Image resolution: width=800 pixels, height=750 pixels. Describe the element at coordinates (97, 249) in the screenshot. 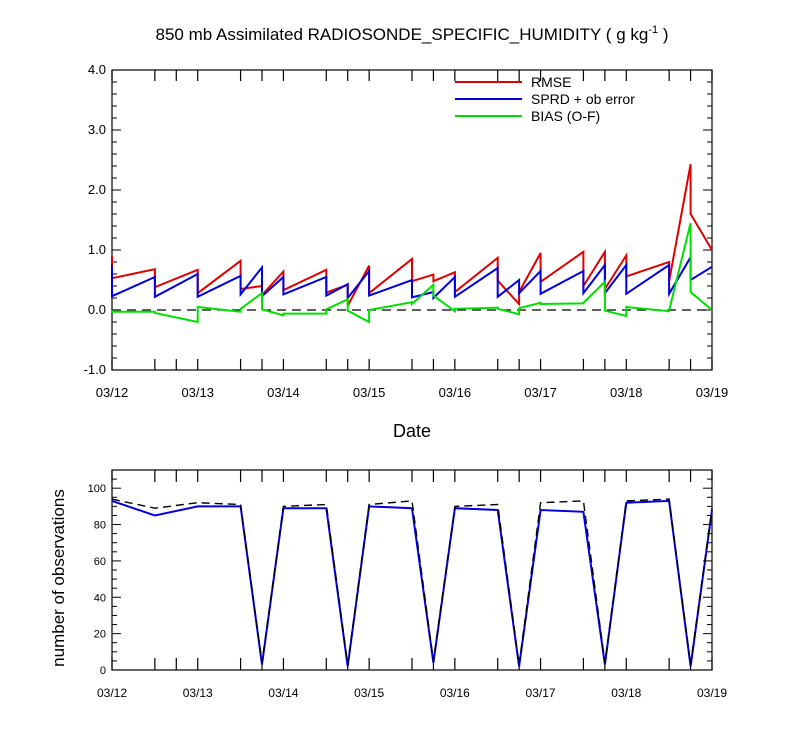

I see `y-tick-label: 1.0` at that location.